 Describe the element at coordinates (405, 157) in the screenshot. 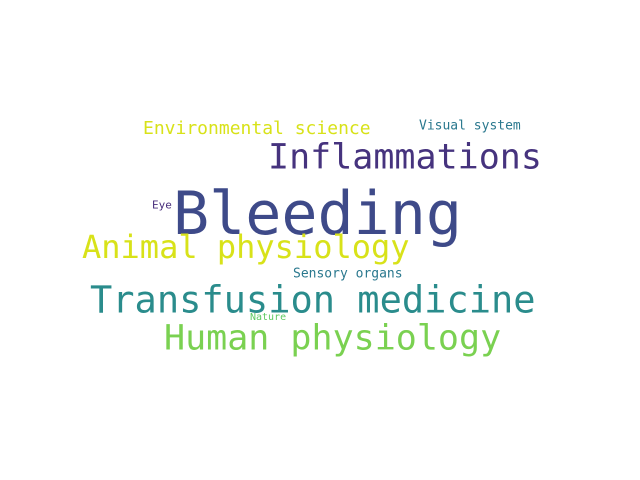

I see `word-inflammations: Inflammations` at that location.